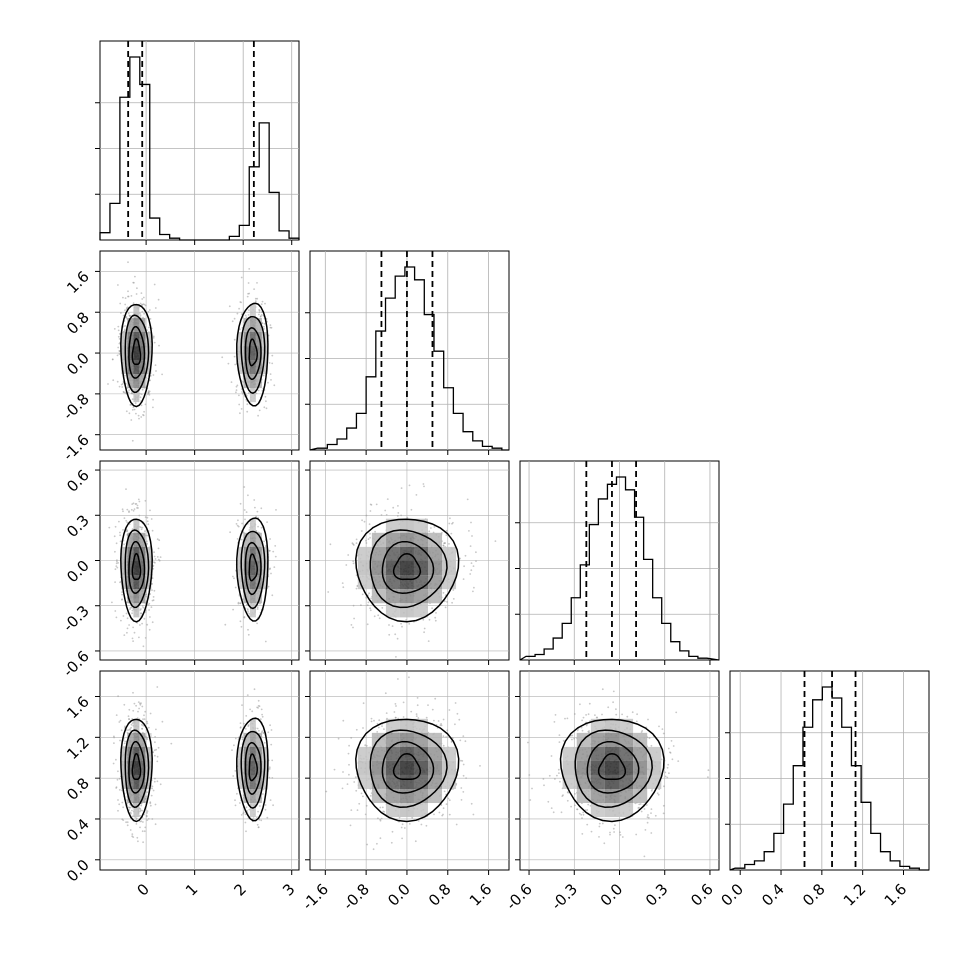 The height and width of the screenshot is (970, 970). Describe the element at coordinates (78, 789) in the screenshot. I see `y-tick-label: 0.8` at that location.